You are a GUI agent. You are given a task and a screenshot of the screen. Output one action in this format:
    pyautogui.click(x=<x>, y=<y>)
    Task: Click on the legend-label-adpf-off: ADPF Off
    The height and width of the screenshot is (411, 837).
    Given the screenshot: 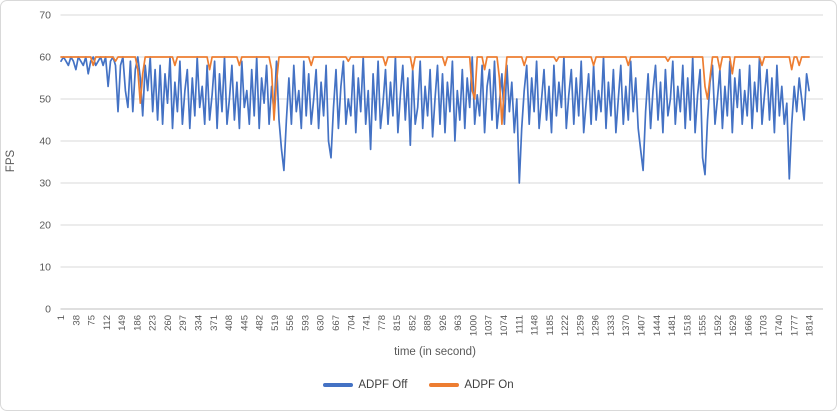 What is the action you would take?
    pyautogui.click(x=383, y=385)
    